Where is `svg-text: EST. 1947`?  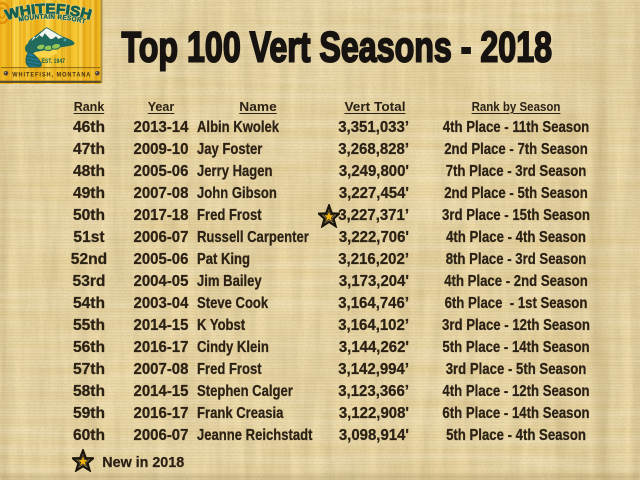 svg-text: EST. 1947 is located at coordinates (54, 61).